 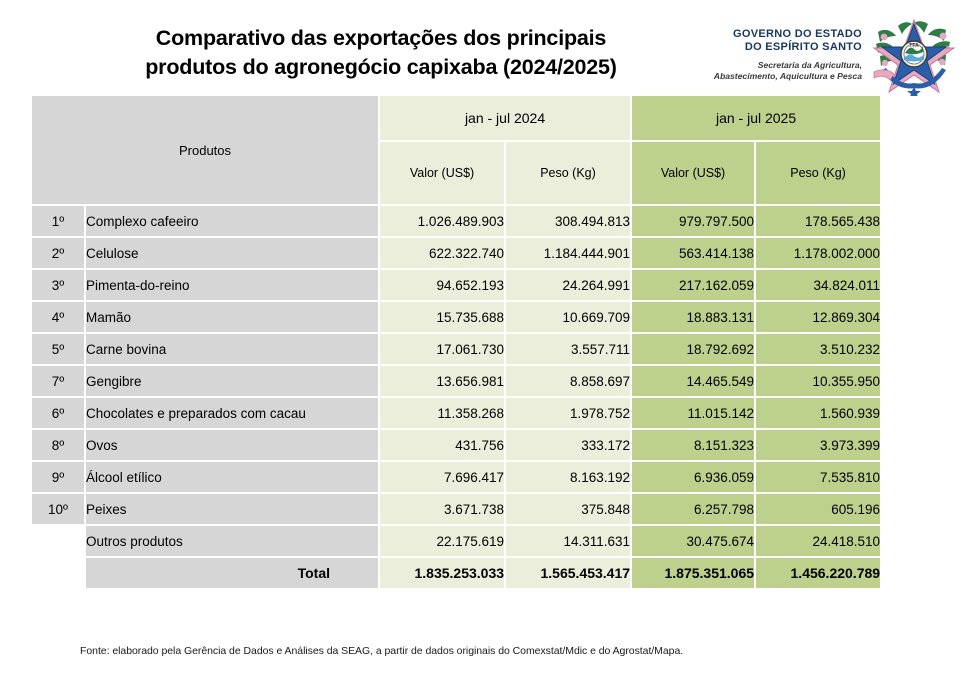 What do you see at coordinates (443, 414) in the screenshot?
I see `row-valor-2024: 11.358.268` at bounding box center [443, 414].